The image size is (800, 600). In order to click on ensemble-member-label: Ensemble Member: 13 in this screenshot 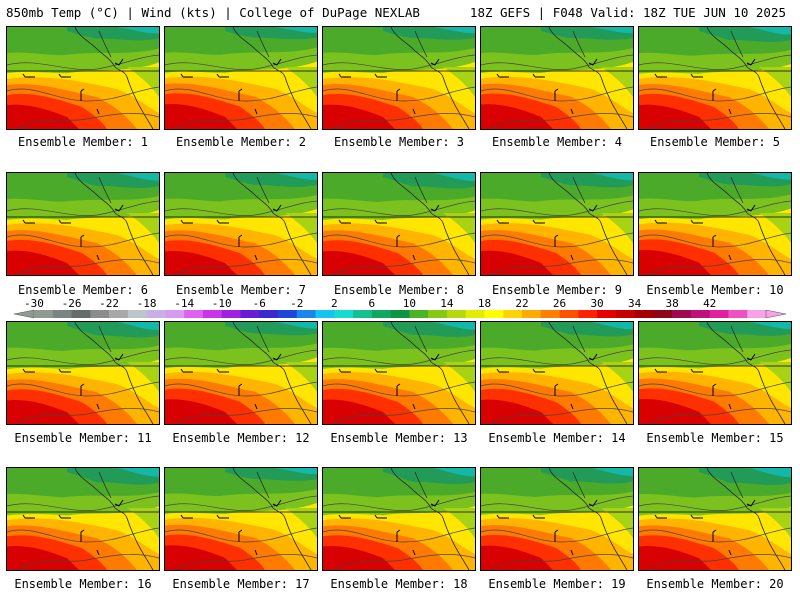, I will do `click(399, 438)`.